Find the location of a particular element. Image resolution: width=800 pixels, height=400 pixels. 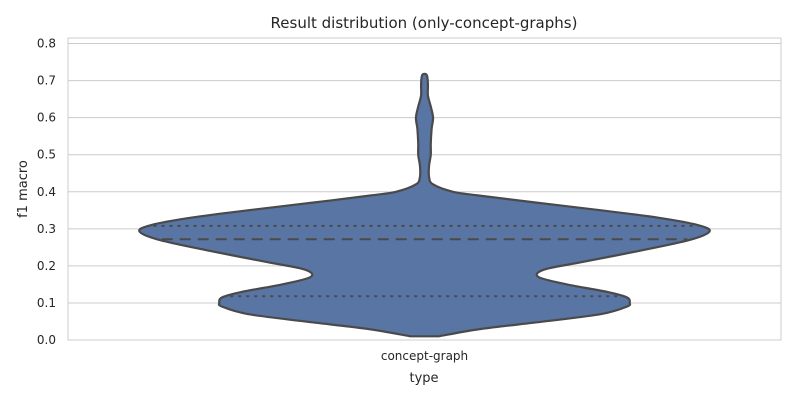

y-axis-title: f1 macro is located at coordinates (23, 189).